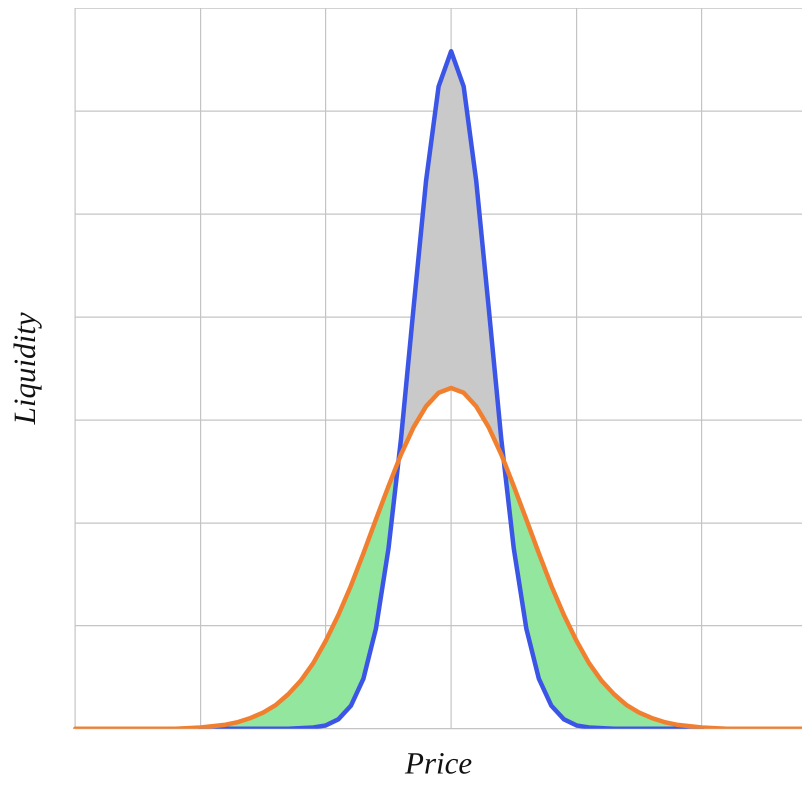 The height and width of the screenshot is (792, 810). What do you see at coordinates (438, 763) in the screenshot?
I see `x-axis-title: Price` at bounding box center [438, 763].